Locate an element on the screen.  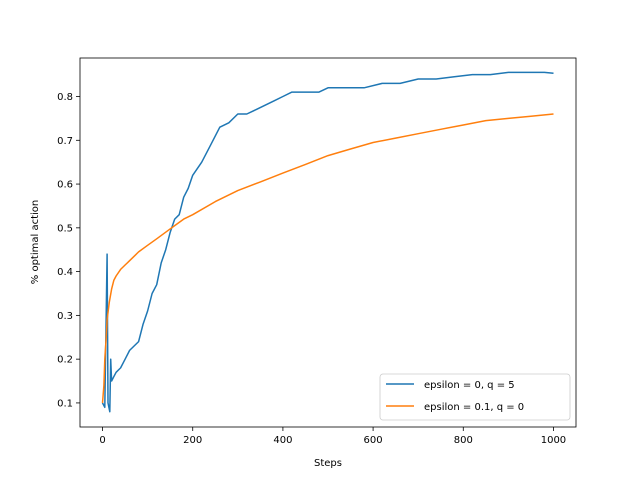
x-tick-label: 600 is located at coordinates (373, 440).